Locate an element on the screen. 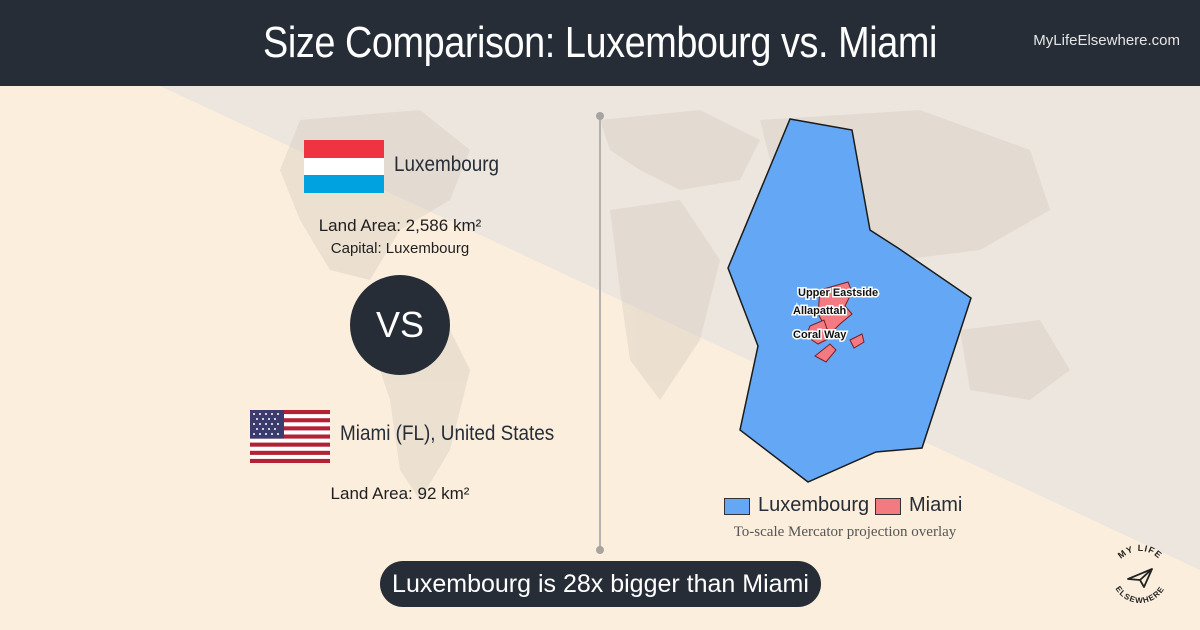 The height and width of the screenshot is (630, 1200). vs-badge: VS is located at coordinates (400, 325).